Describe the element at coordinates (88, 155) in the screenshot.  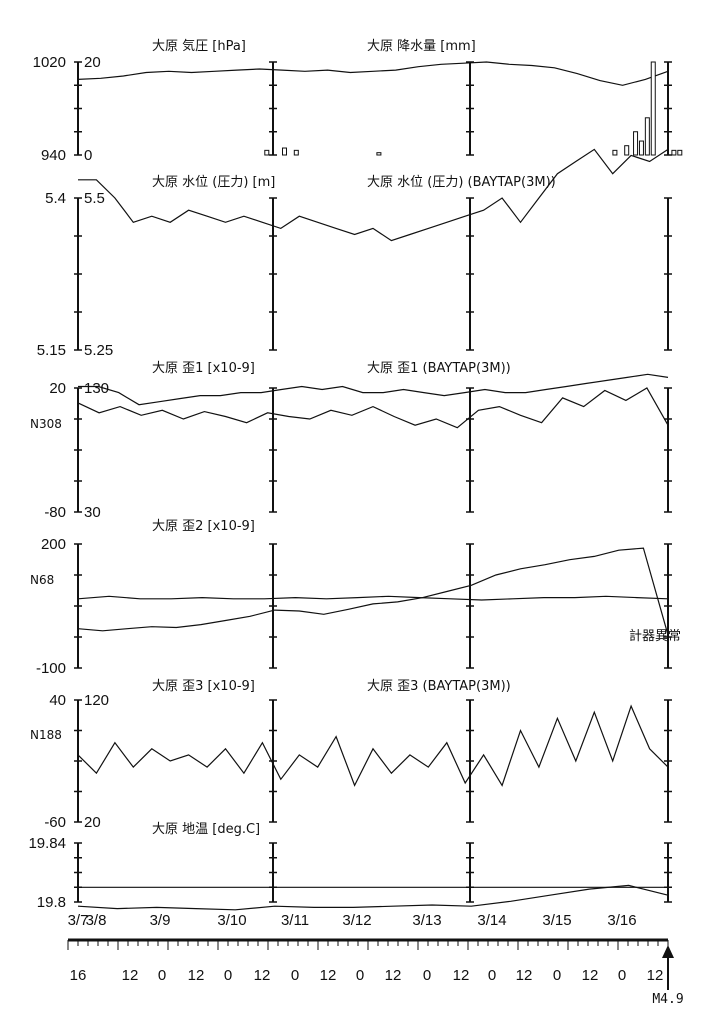
I see `y-tick-label: 0` at that location.